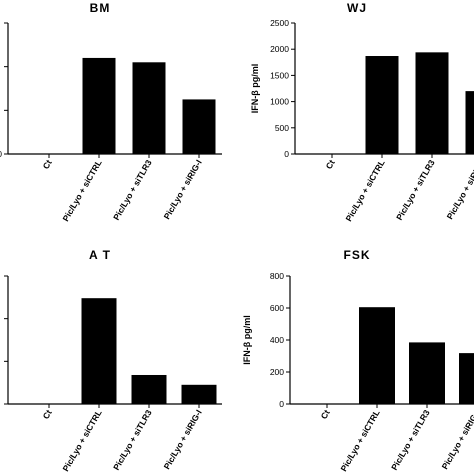 This screenshot has width=474, height=474. I want to click on y-tick-label: 200, so click(277, 372).